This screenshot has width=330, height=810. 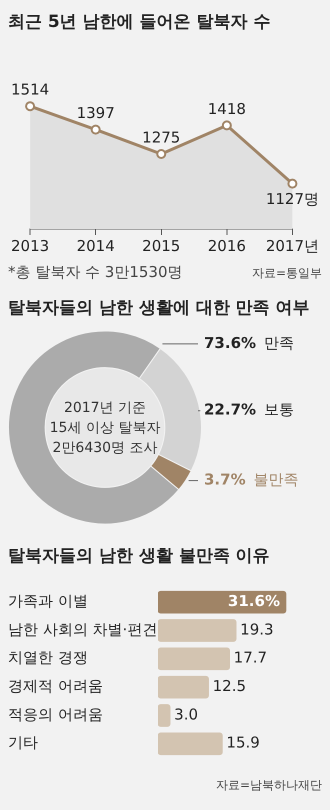 I want to click on text: 자료=남북하나재단, so click(x=269, y=785).